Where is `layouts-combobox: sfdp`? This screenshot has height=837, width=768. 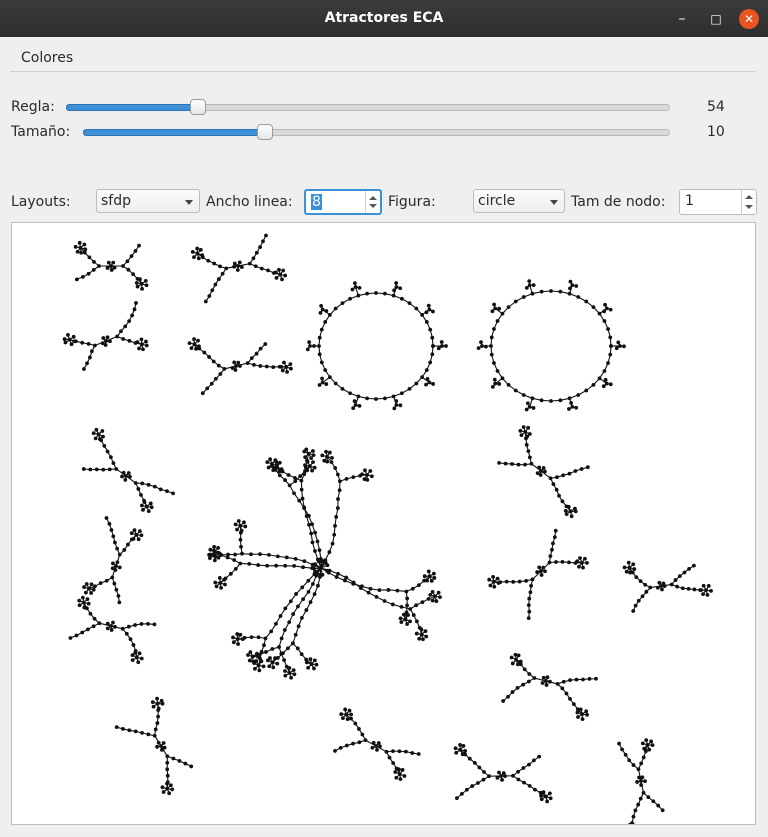
layouts-combobox: sfdp is located at coordinates (148, 201).